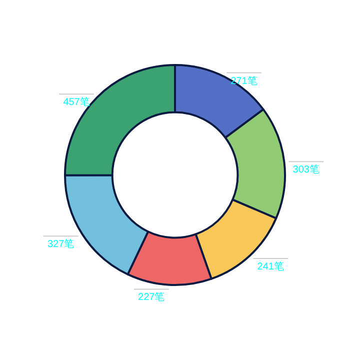  I want to click on data-label: 227笔, so click(151, 297).